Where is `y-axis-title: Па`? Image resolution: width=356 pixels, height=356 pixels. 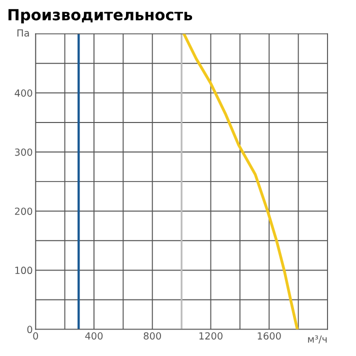
y-axis-title: Па is located at coordinates (23, 33).